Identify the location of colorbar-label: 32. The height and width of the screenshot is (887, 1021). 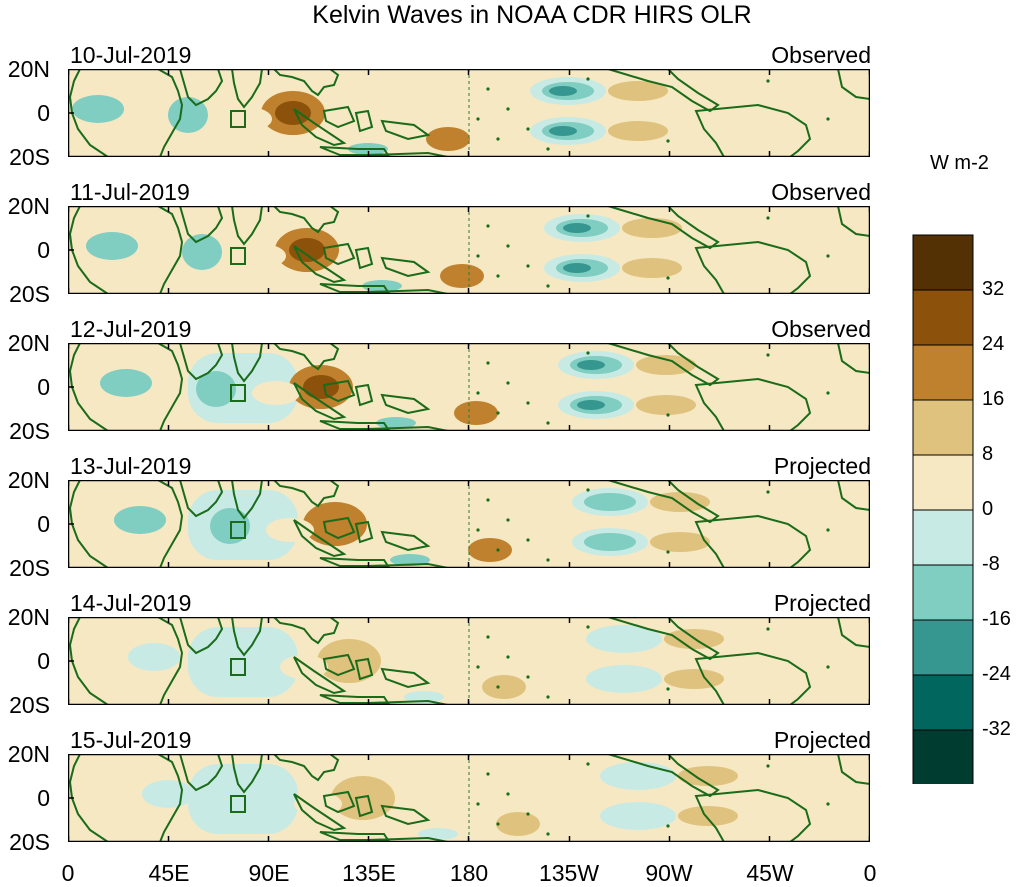
(993, 289).